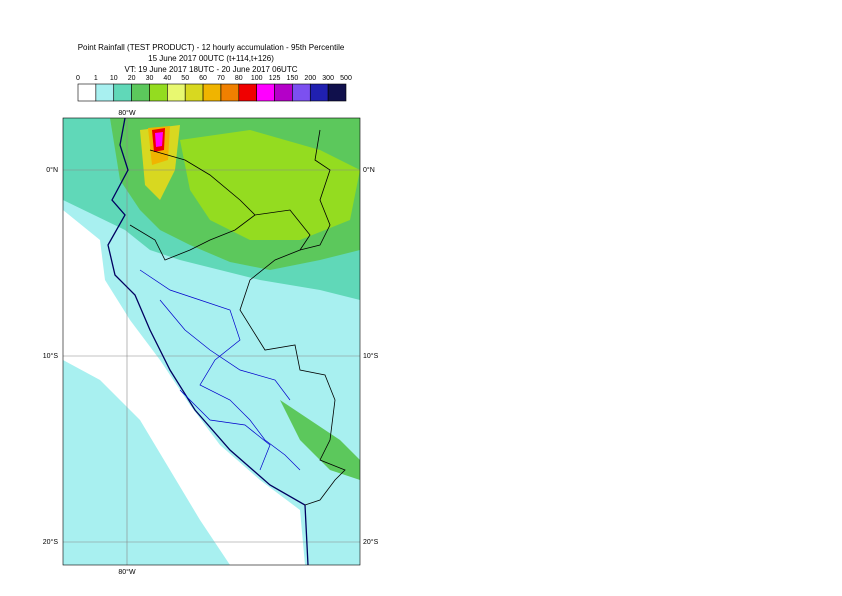 This screenshot has height=596, width=842. What do you see at coordinates (239, 78) in the screenshot?
I see `legend-label: 80` at bounding box center [239, 78].